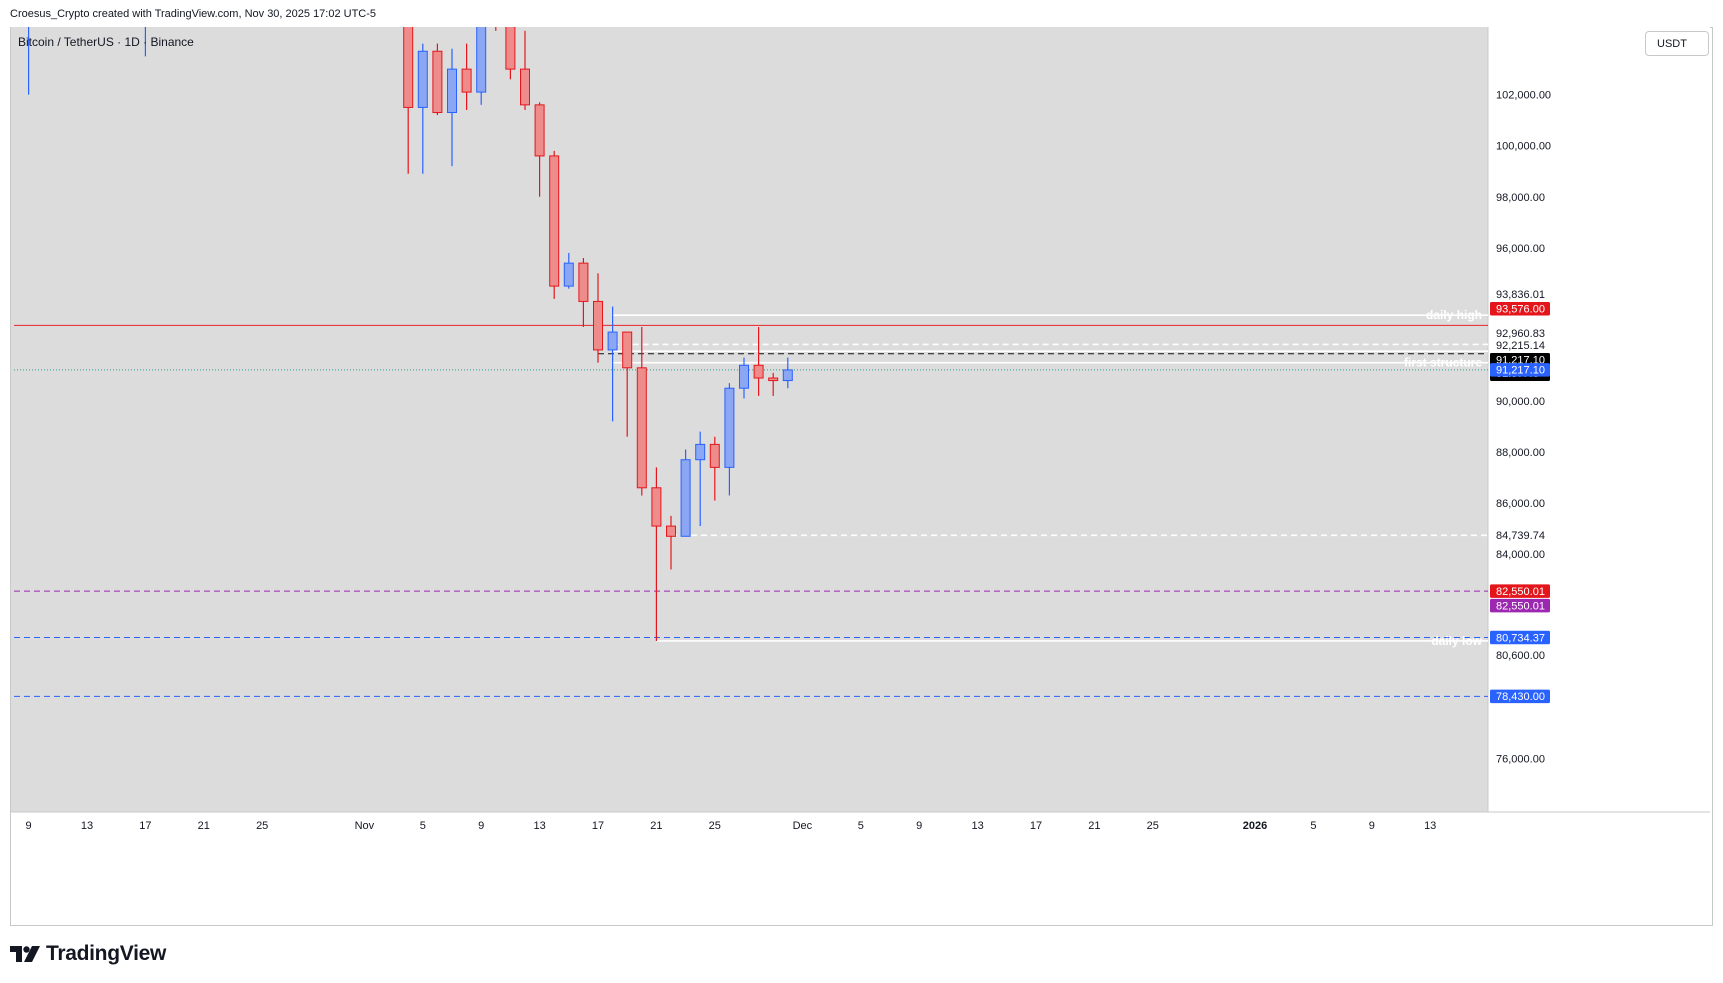  What do you see at coordinates (1454, 315) in the screenshot?
I see `annotation-daily-high: daily high` at bounding box center [1454, 315].